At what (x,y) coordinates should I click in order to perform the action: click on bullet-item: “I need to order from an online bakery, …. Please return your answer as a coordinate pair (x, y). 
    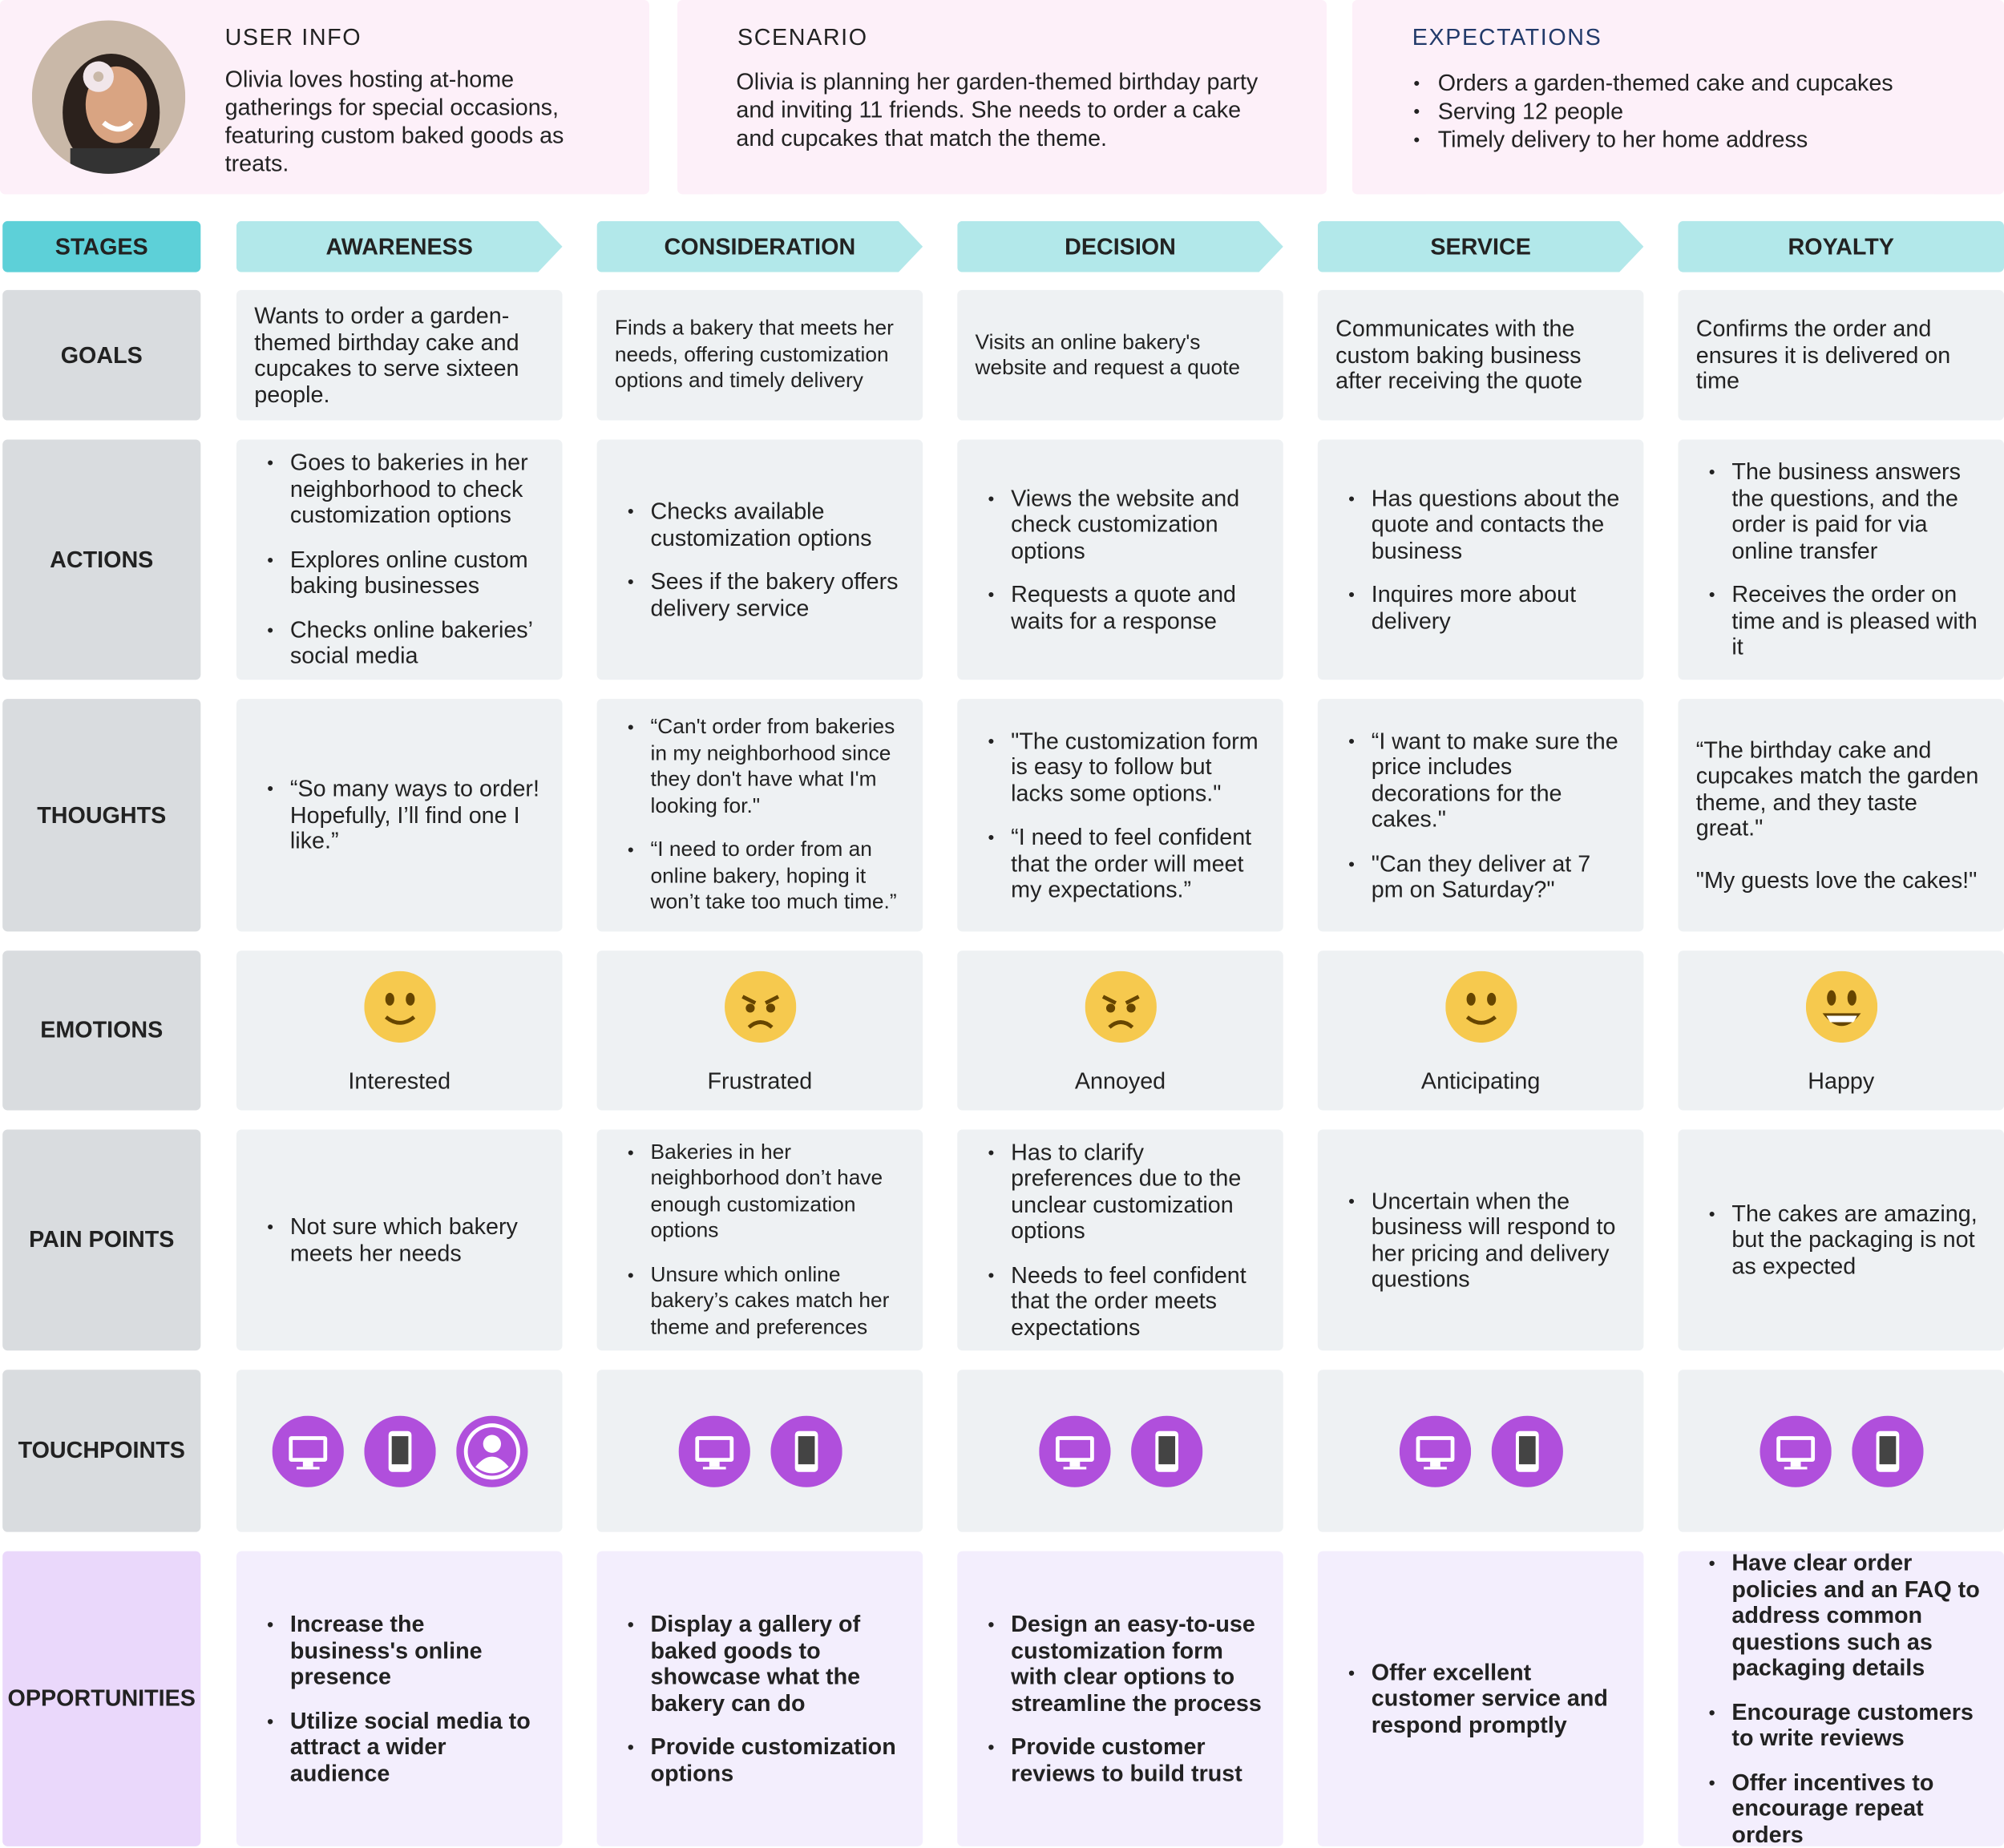
    Looking at the image, I should click on (766, 876).